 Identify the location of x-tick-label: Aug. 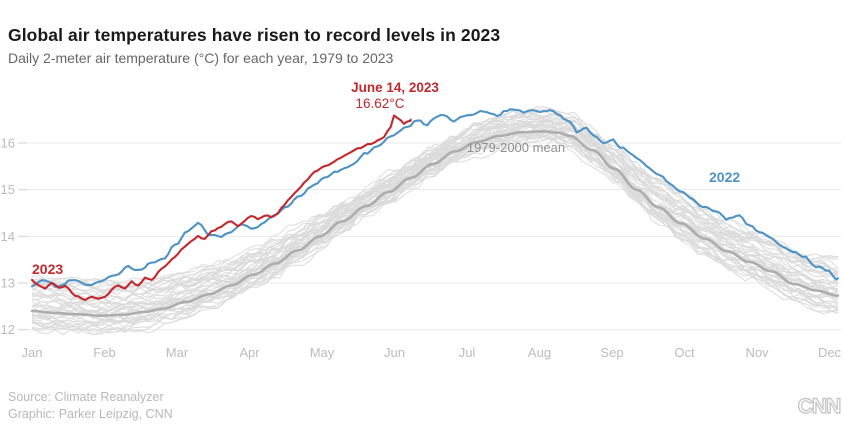
(539, 352).